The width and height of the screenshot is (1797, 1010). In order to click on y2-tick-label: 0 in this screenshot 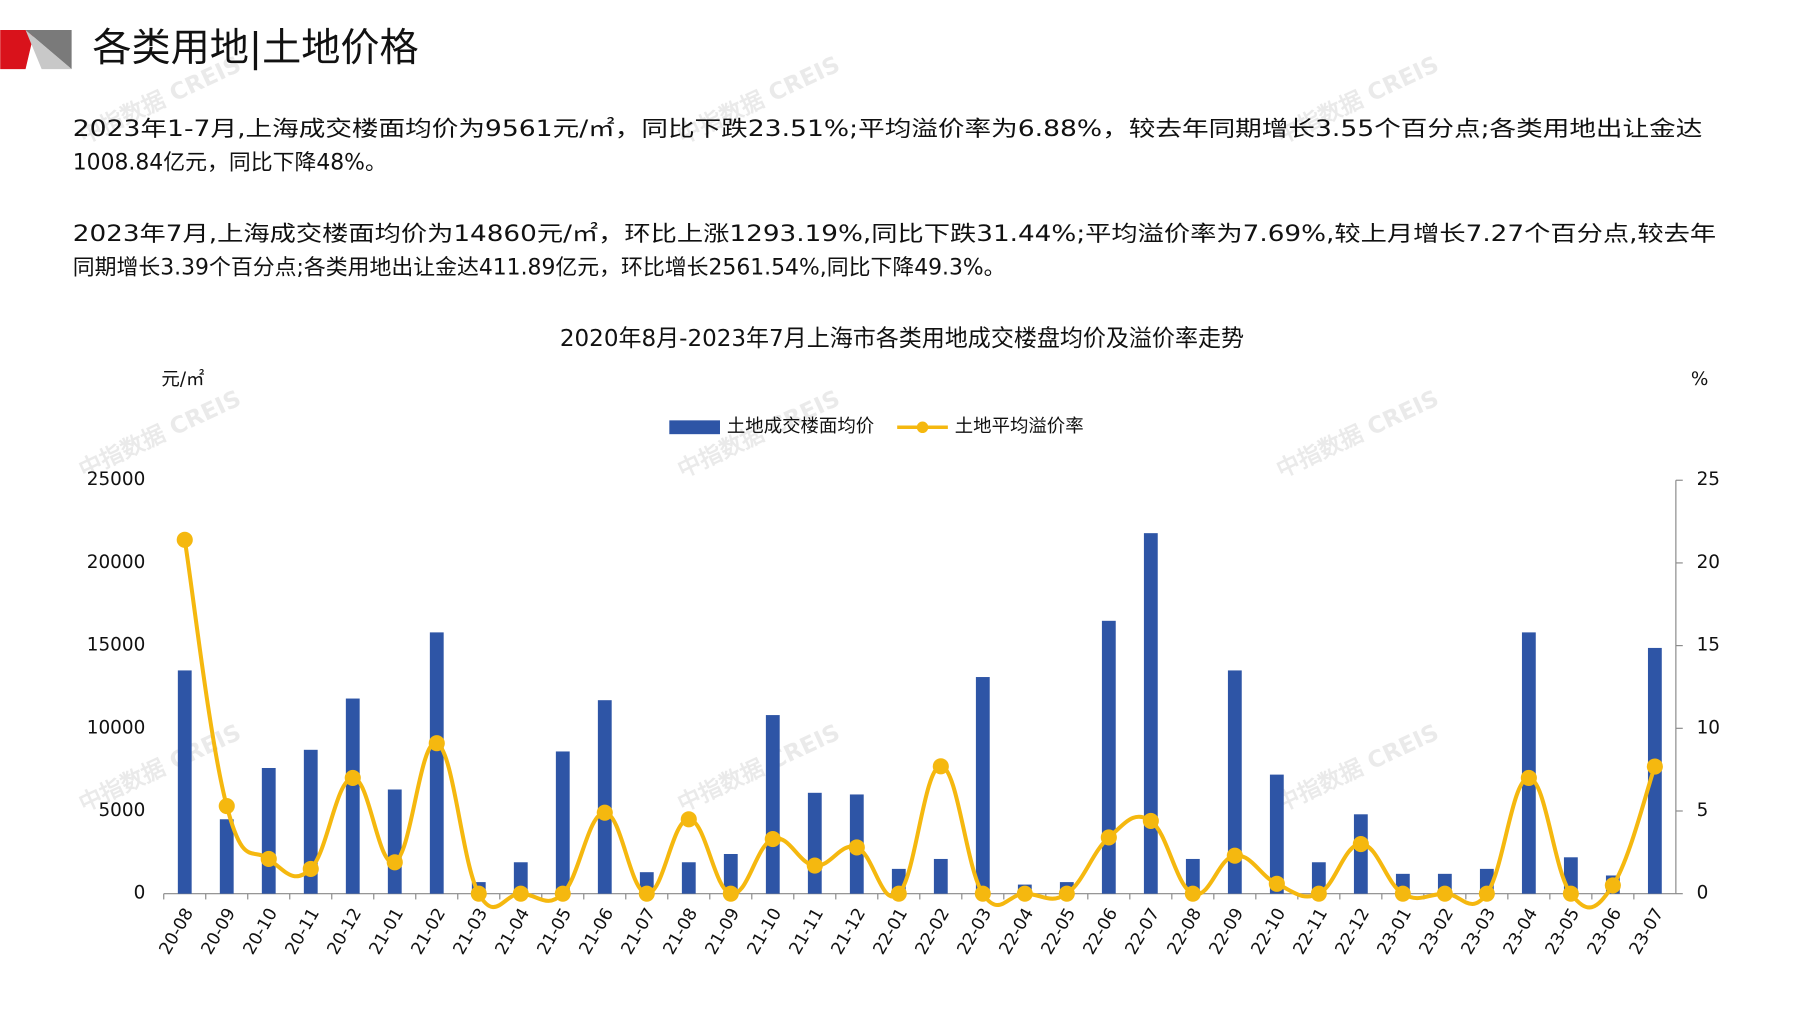, I will do `click(1703, 893)`.